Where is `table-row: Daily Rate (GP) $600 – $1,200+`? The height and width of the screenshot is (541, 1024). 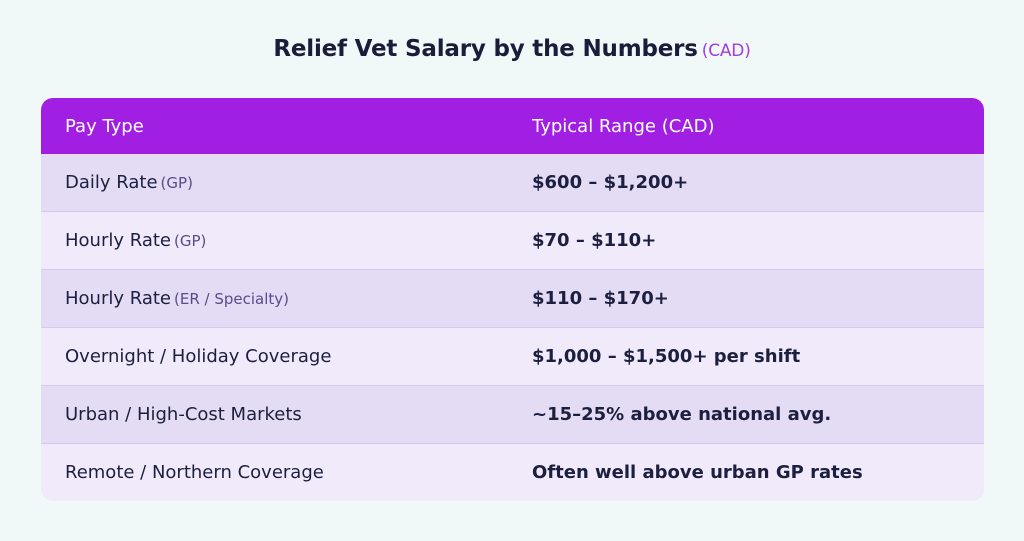
table-row: Daily Rate (GP) $600 – $1,200+ is located at coordinates (512, 183).